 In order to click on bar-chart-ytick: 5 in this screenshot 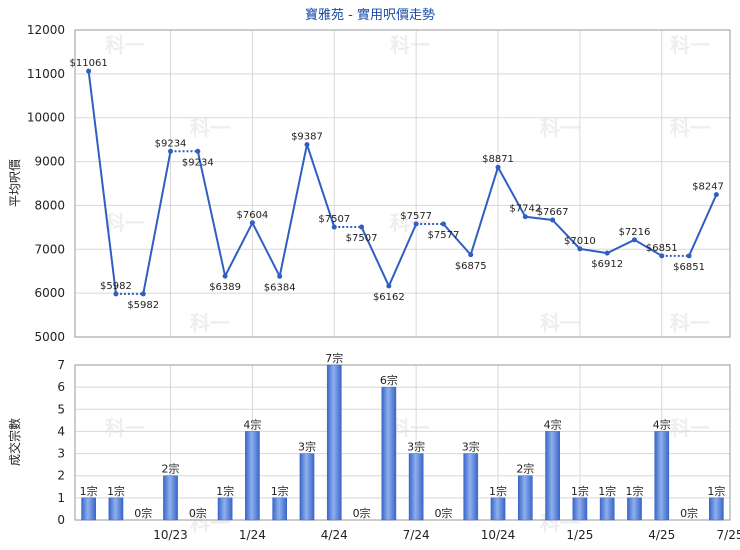, I will do `click(61, 409)`.